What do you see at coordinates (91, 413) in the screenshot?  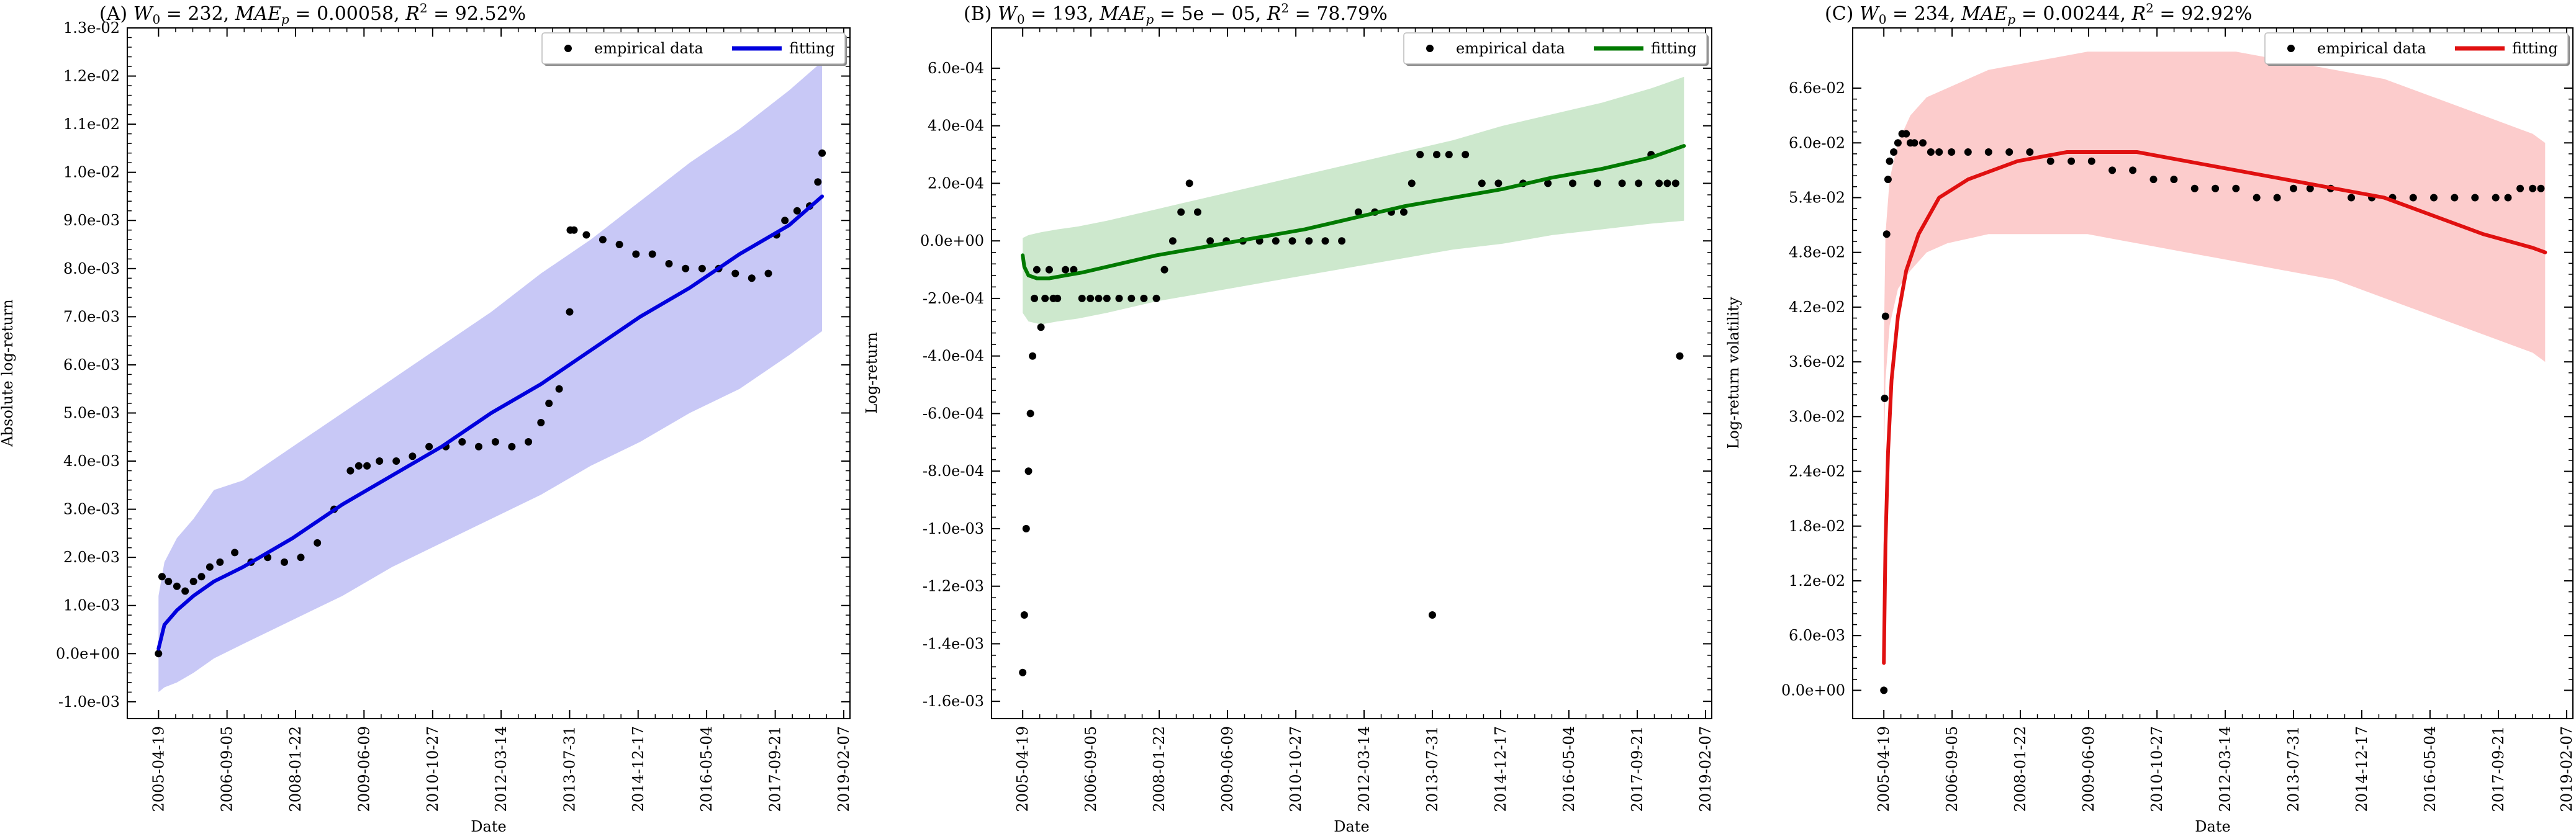 I see `y-tick-label-a: 5.0e-03` at bounding box center [91, 413].